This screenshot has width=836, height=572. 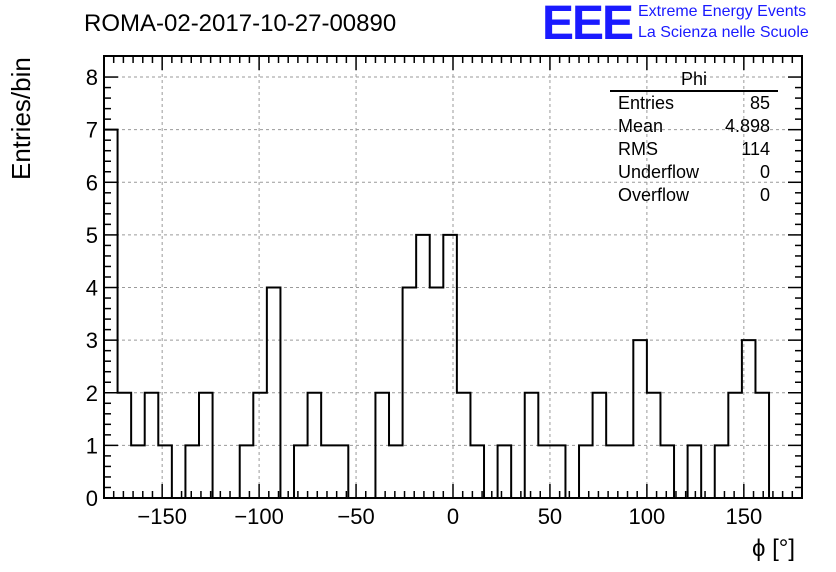 What do you see at coordinates (694, 80) in the screenshot?
I see `stats-title: Phi` at bounding box center [694, 80].